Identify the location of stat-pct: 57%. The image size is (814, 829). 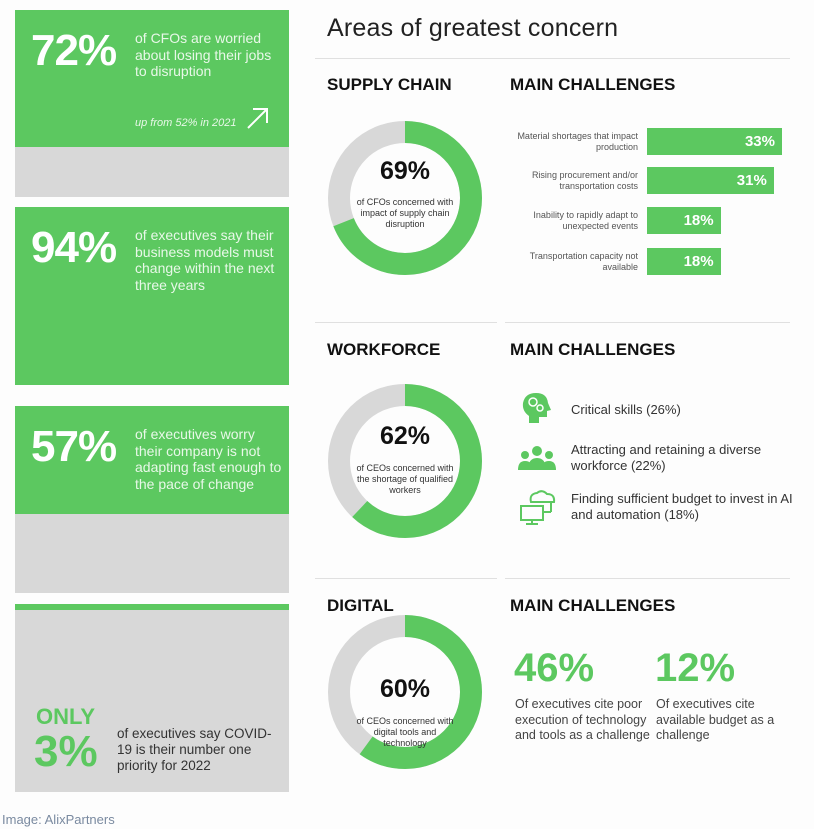
(74, 446).